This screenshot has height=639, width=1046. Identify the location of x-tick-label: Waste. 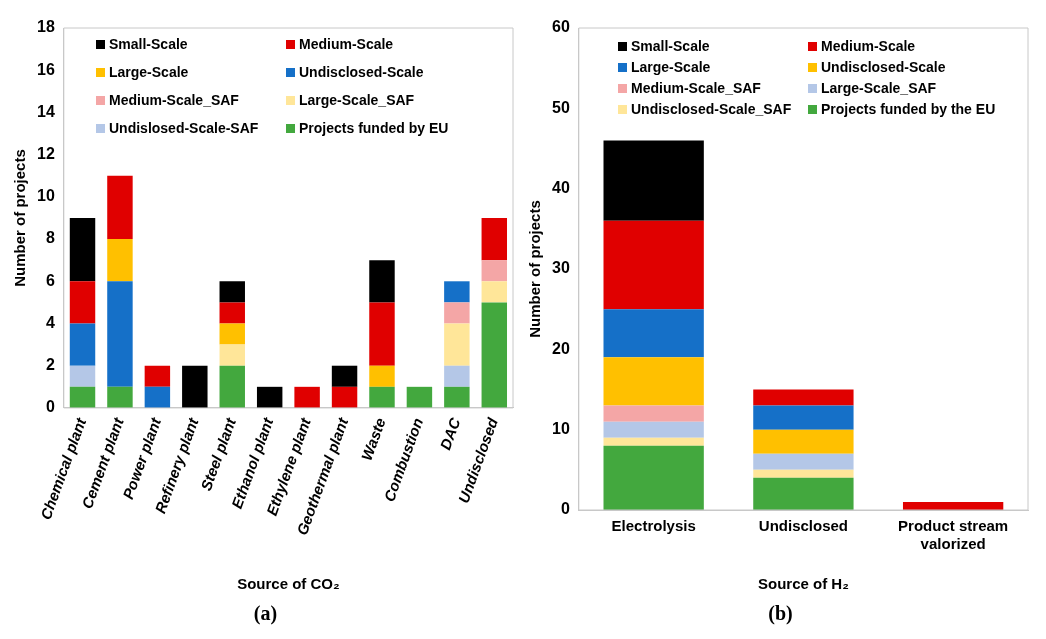
(373, 439).